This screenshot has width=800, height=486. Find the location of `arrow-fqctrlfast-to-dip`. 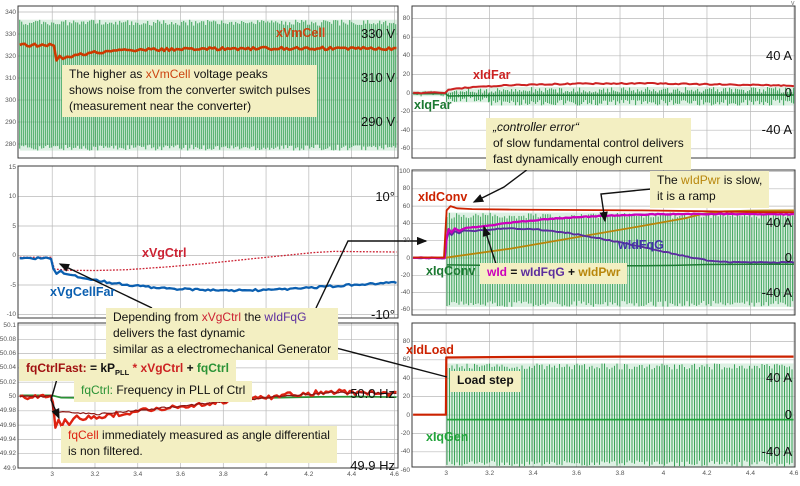

arrow-fqctrlfast-to-dip is located at coordinates (55, 399).